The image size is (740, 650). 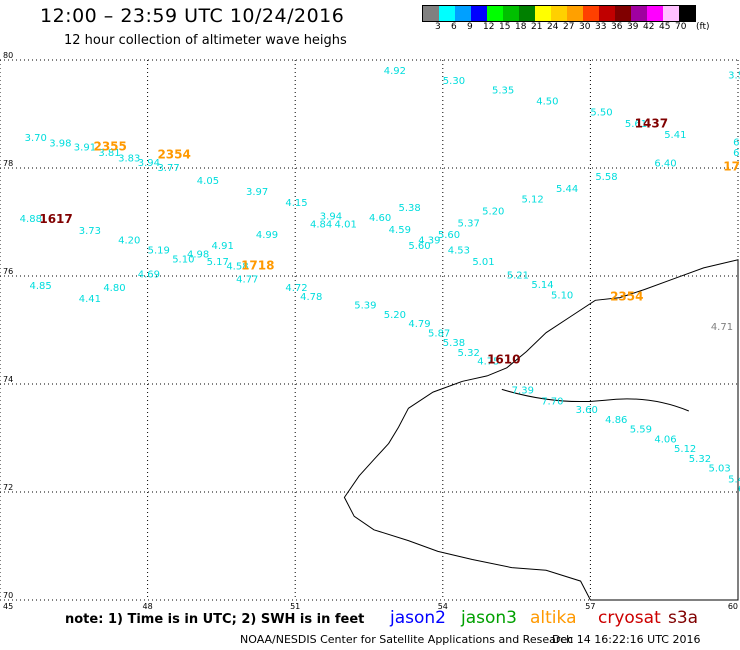 What do you see at coordinates (533, 200) in the screenshot?
I see `swh-value: 5.12` at bounding box center [533, 200].